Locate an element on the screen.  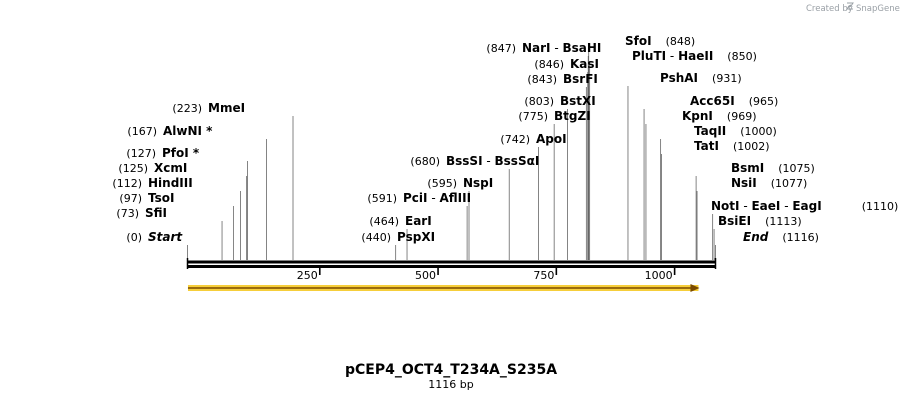
site-label-28: (1110) NotI - EaeI - EagI is located at coordinates (804, 206).